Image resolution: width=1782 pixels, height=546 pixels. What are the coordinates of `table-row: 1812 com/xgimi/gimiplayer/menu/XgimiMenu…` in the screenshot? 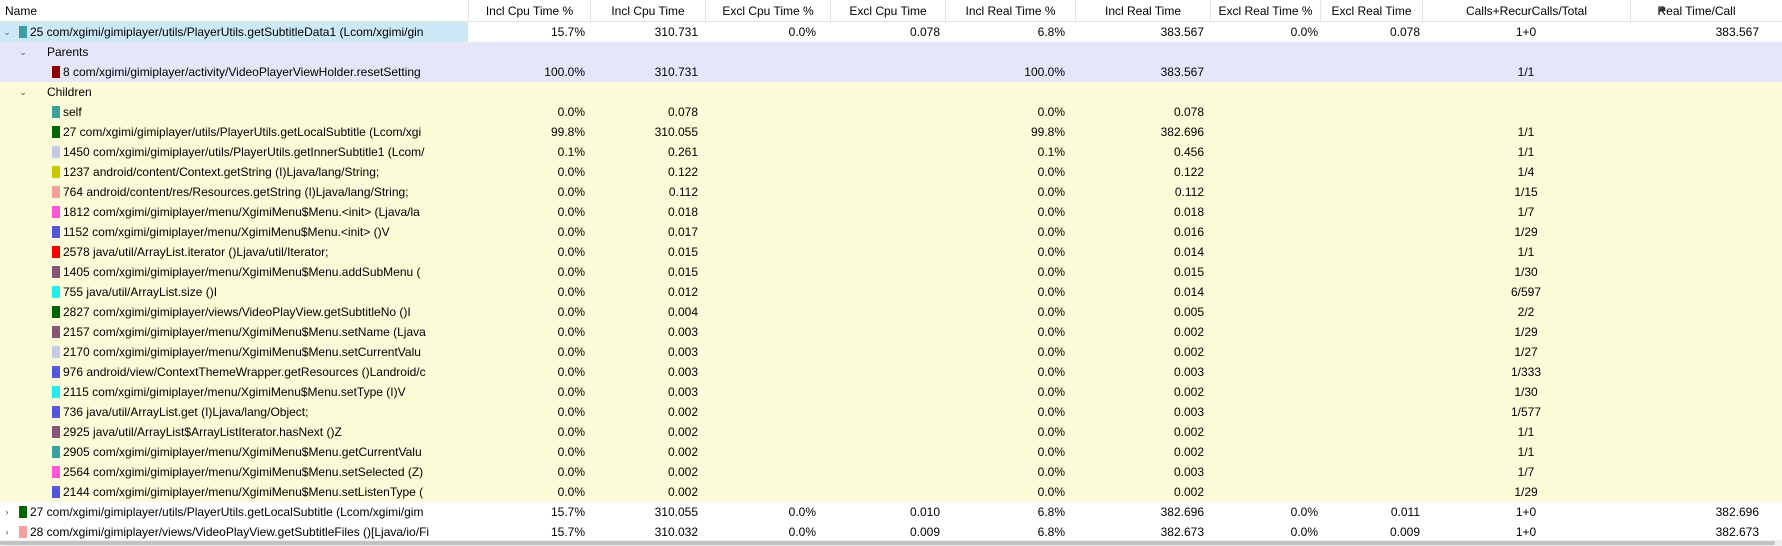 It's located at (891, 212).